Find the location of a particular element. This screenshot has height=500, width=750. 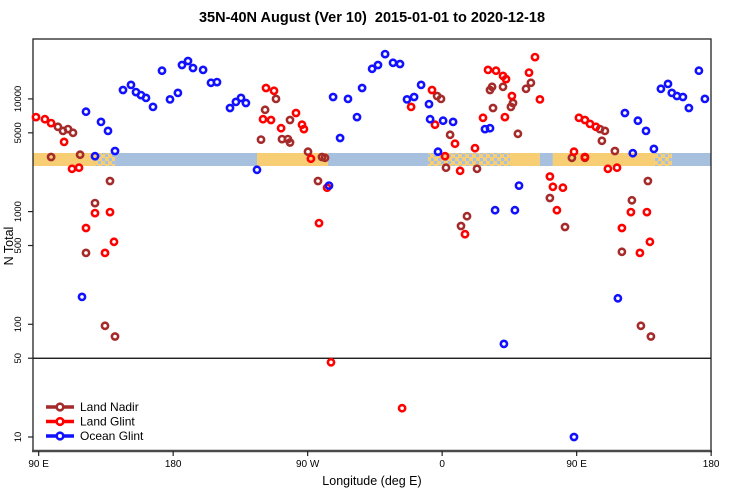

x-axis-label: Longitude (deg E) is located at coordinates (372, 481).